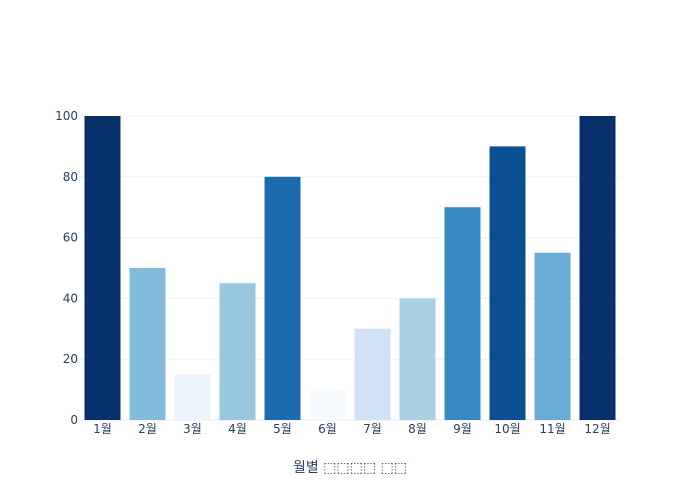 This screenshot has width=700, height=500. I want to click on y-tick-label: 80, so click(70, 177).